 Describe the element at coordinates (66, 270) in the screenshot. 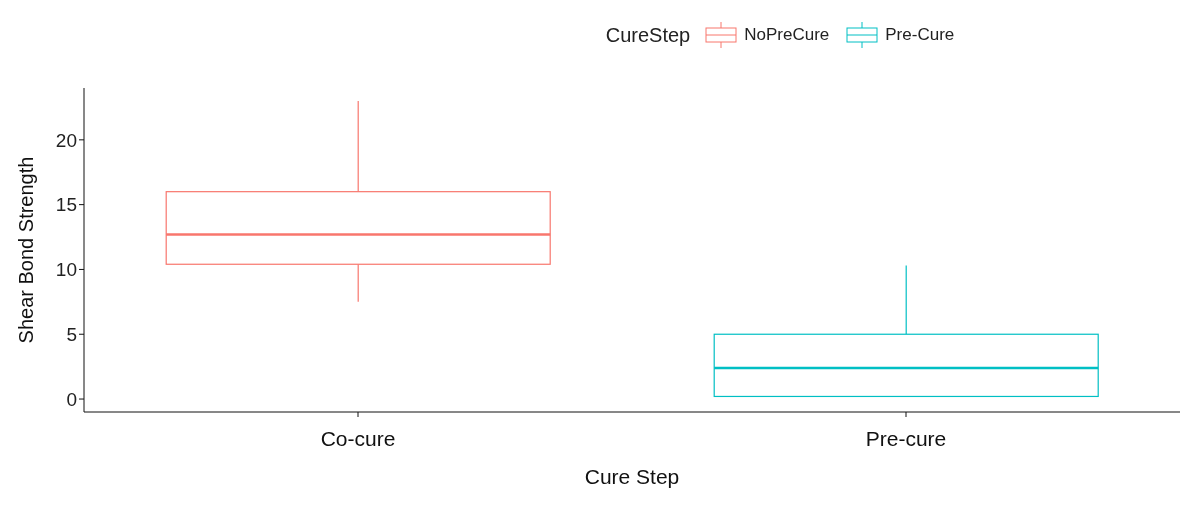

I see `y-tick-label: 10` at that location.